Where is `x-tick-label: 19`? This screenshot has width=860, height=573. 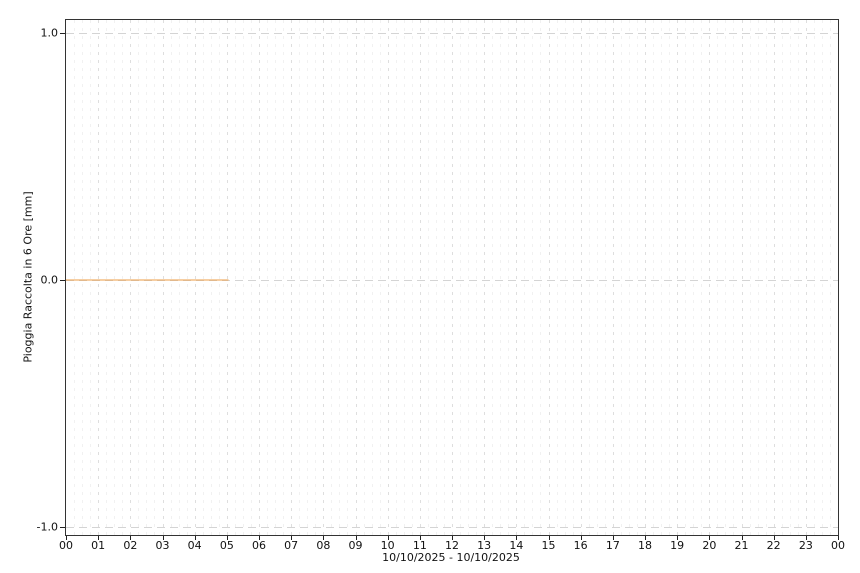 x-tick-label: 19 is located at coordinates (677, 545).